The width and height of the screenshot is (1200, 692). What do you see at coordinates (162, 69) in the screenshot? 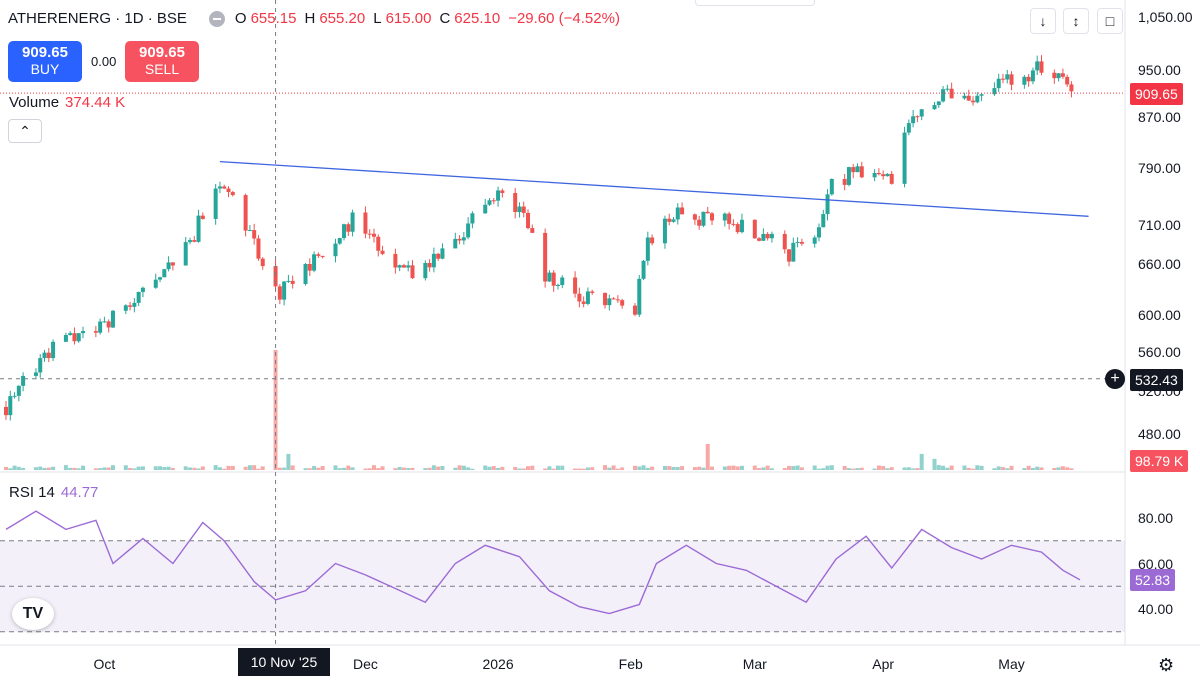
I see `sell-label: SELL` at bounding box center [162, 69].